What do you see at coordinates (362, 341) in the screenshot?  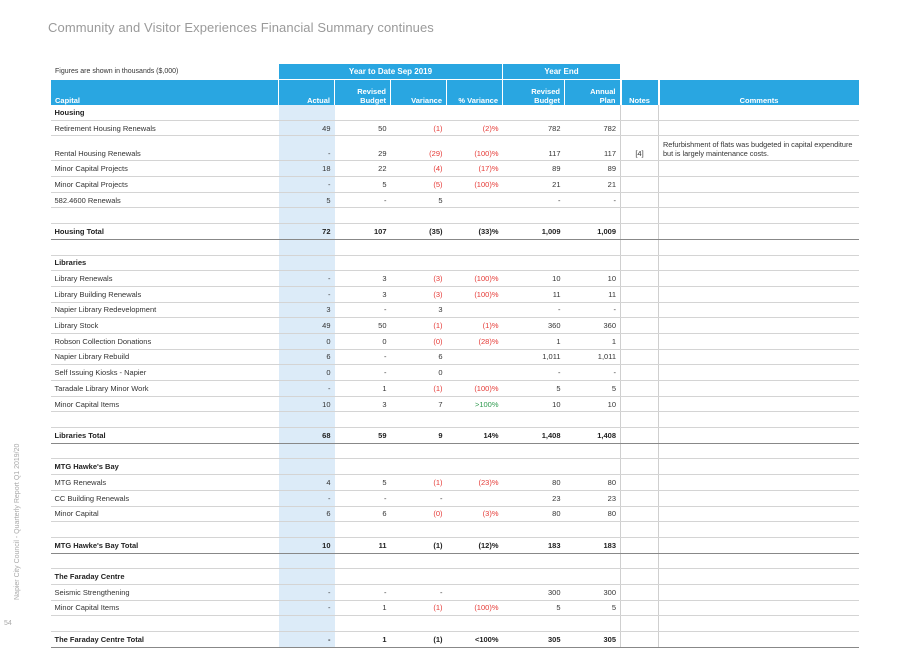 I see `cell-budget: 0` at bounding box center [362, 341].